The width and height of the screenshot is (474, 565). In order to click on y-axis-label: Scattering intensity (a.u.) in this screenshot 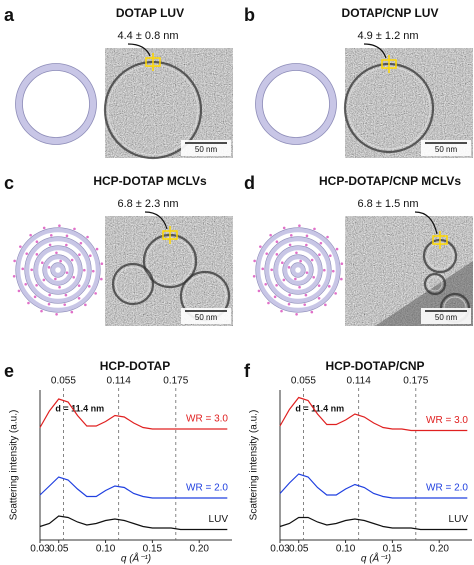, I will do `click(254, 465)`.